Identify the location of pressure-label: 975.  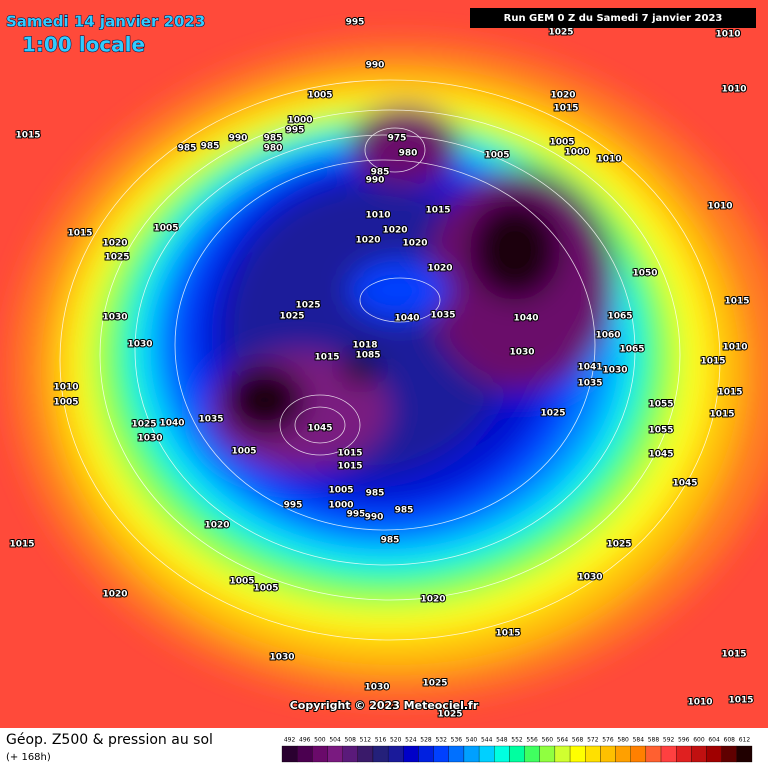
(397, 139).